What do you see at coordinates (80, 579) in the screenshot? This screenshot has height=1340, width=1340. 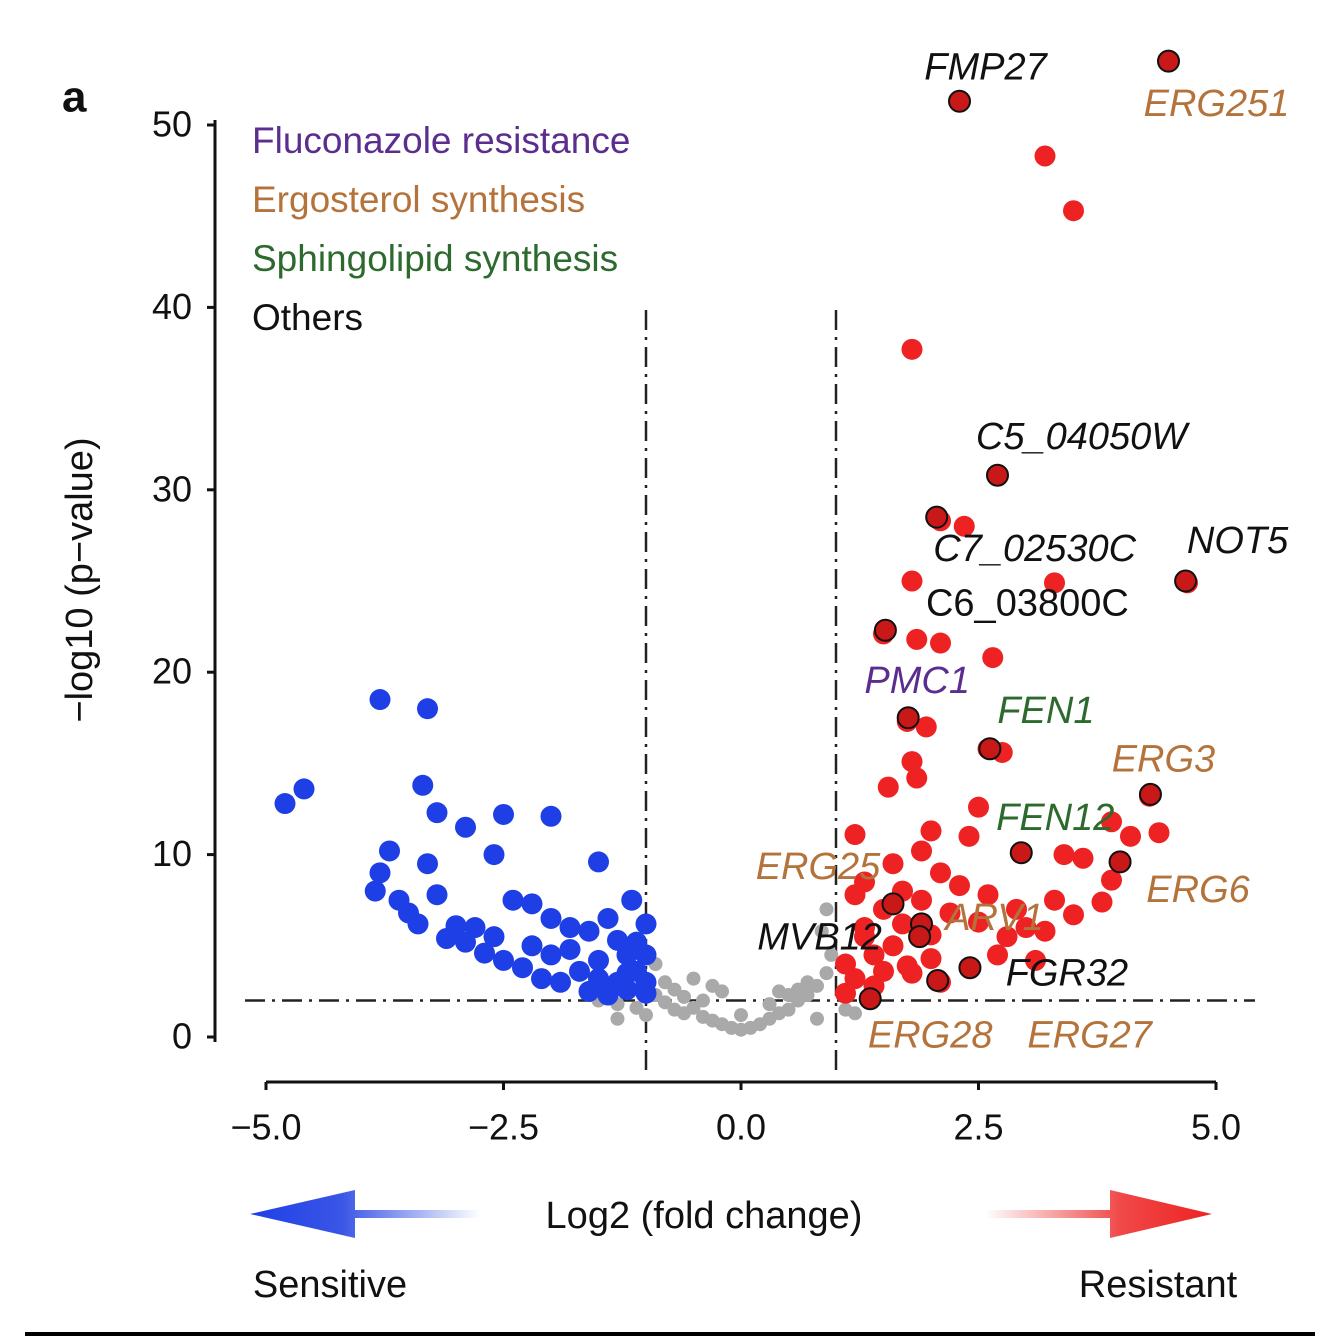 I see `y-axis-title: −log10 (p−value)` at bounding box center [80, 579].